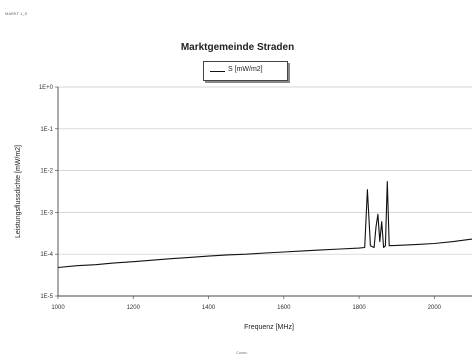 The width and height of the screenshot is (475, 358). What do you see at coordinates (237, 47) in the screenshot?
I see `chart-title: Marktgemeinde Straden` at bounding box center [237, 47].